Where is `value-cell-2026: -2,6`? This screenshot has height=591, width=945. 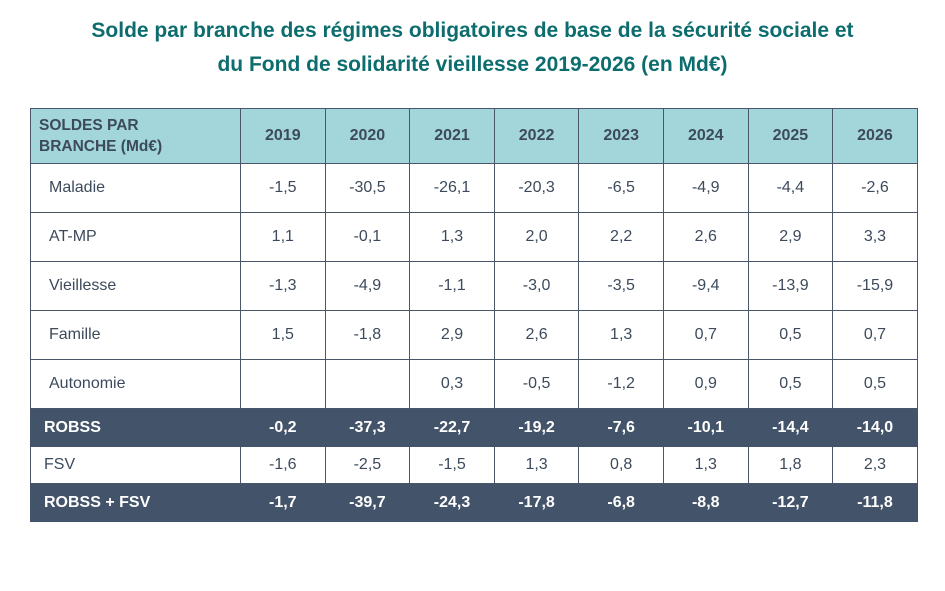 value-cell-2026: -2,6 is located at coordinates (875, 188).